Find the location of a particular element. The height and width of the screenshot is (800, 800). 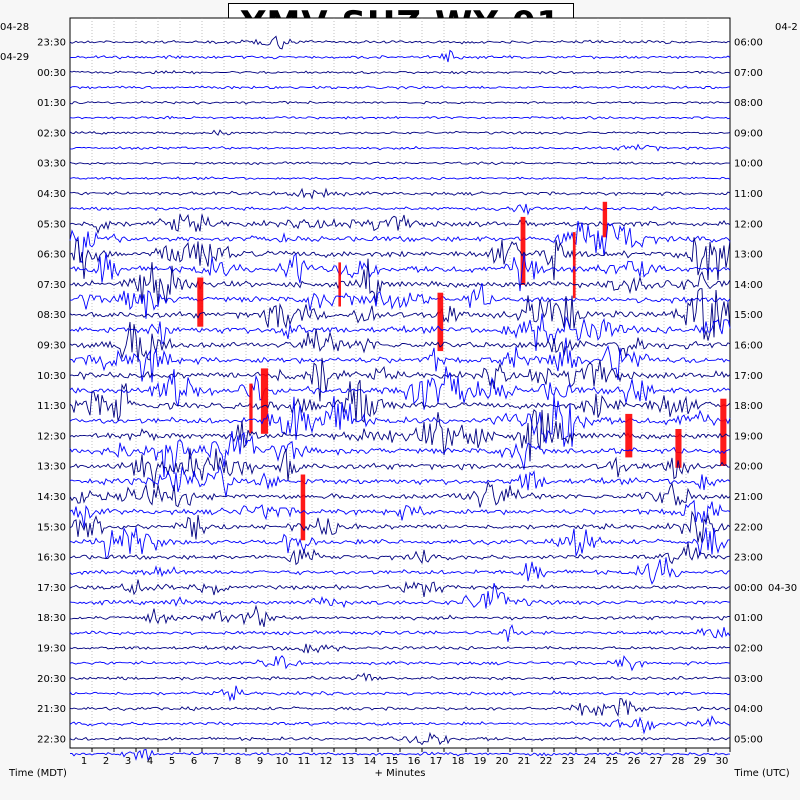

right-time-label: 15:00 is located at coordinates (748, 315).